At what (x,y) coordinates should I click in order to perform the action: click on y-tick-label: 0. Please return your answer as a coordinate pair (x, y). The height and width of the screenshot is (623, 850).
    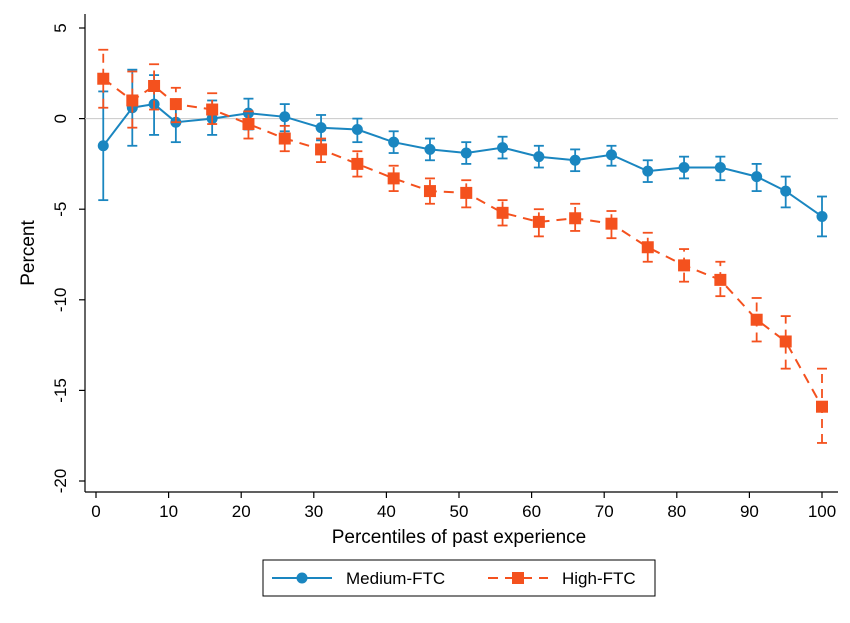
    Looking at the image, I should click on (60, 118).